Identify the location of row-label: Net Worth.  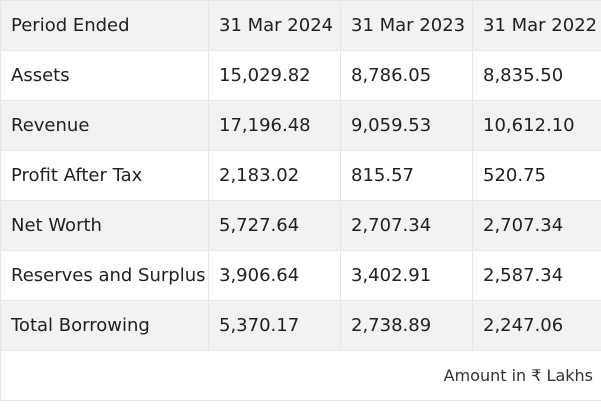
(104, 225).